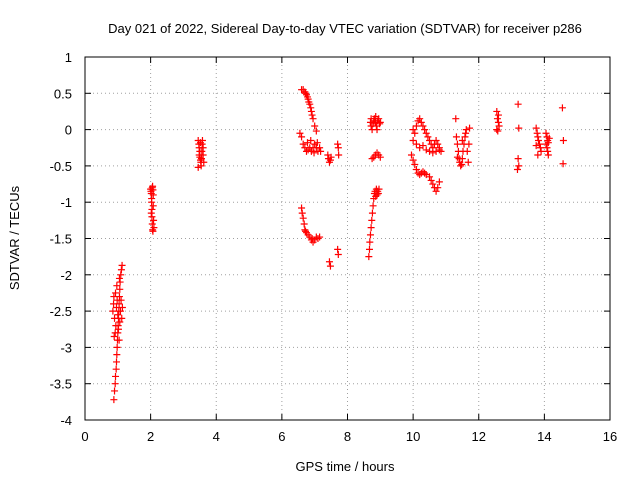  What do you see at coordinates (479, 436) in the screenshot?
I see `x-tick-label: 12` at bounding box center [479, 436].